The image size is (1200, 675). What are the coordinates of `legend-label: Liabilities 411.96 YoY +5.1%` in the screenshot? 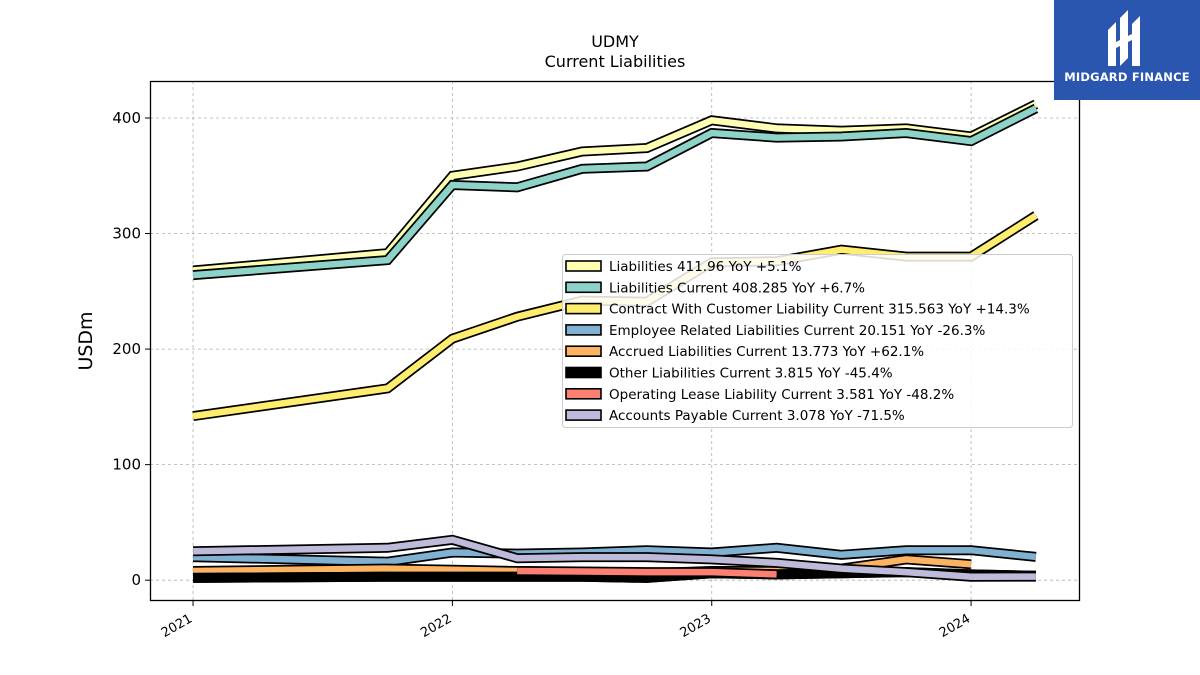 It's located at (705, 267).